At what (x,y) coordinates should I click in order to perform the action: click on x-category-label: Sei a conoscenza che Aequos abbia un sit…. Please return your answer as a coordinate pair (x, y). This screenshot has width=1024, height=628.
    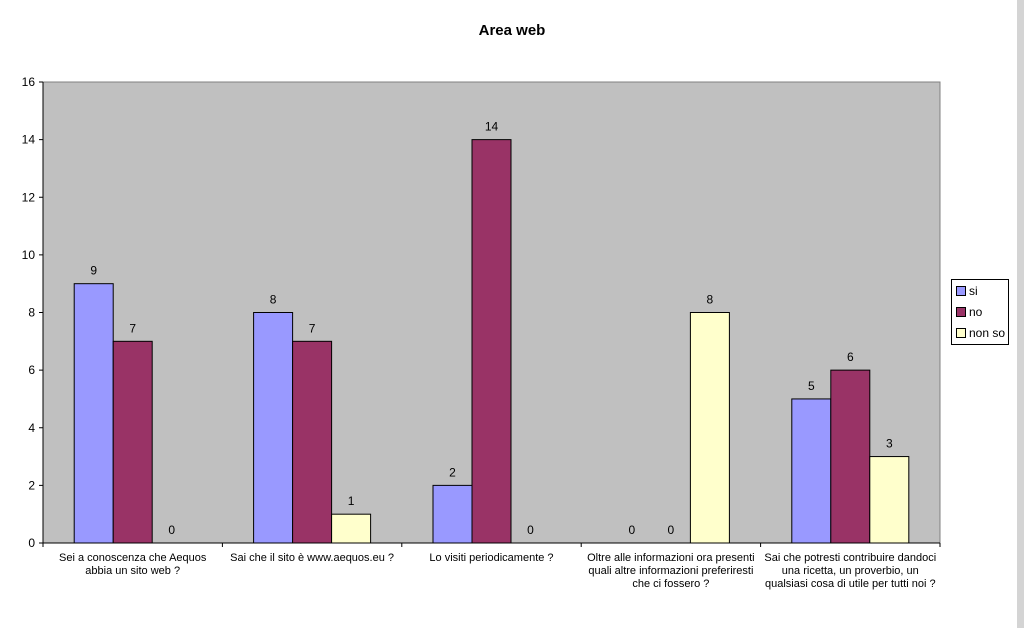
    Looking at the image, I should click on (133, 564).